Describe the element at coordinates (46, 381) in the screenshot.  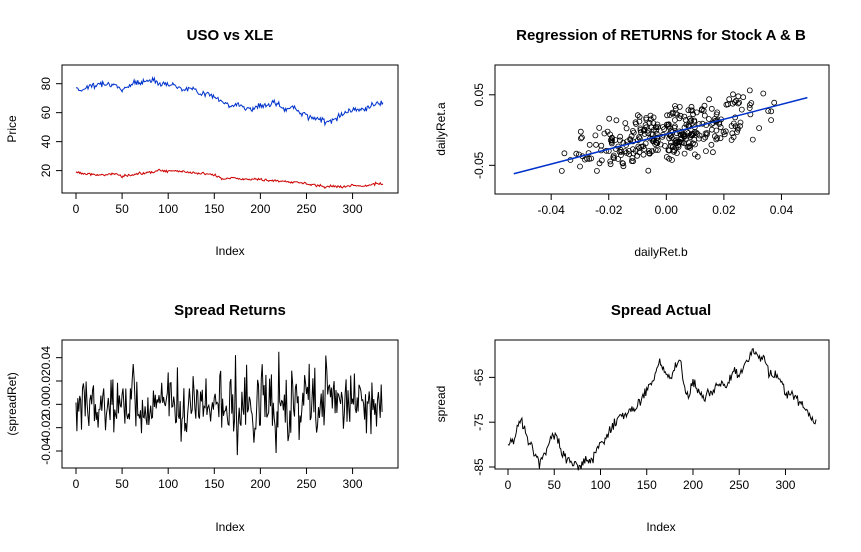
I see `y-tick-label: 0.02` at that location.